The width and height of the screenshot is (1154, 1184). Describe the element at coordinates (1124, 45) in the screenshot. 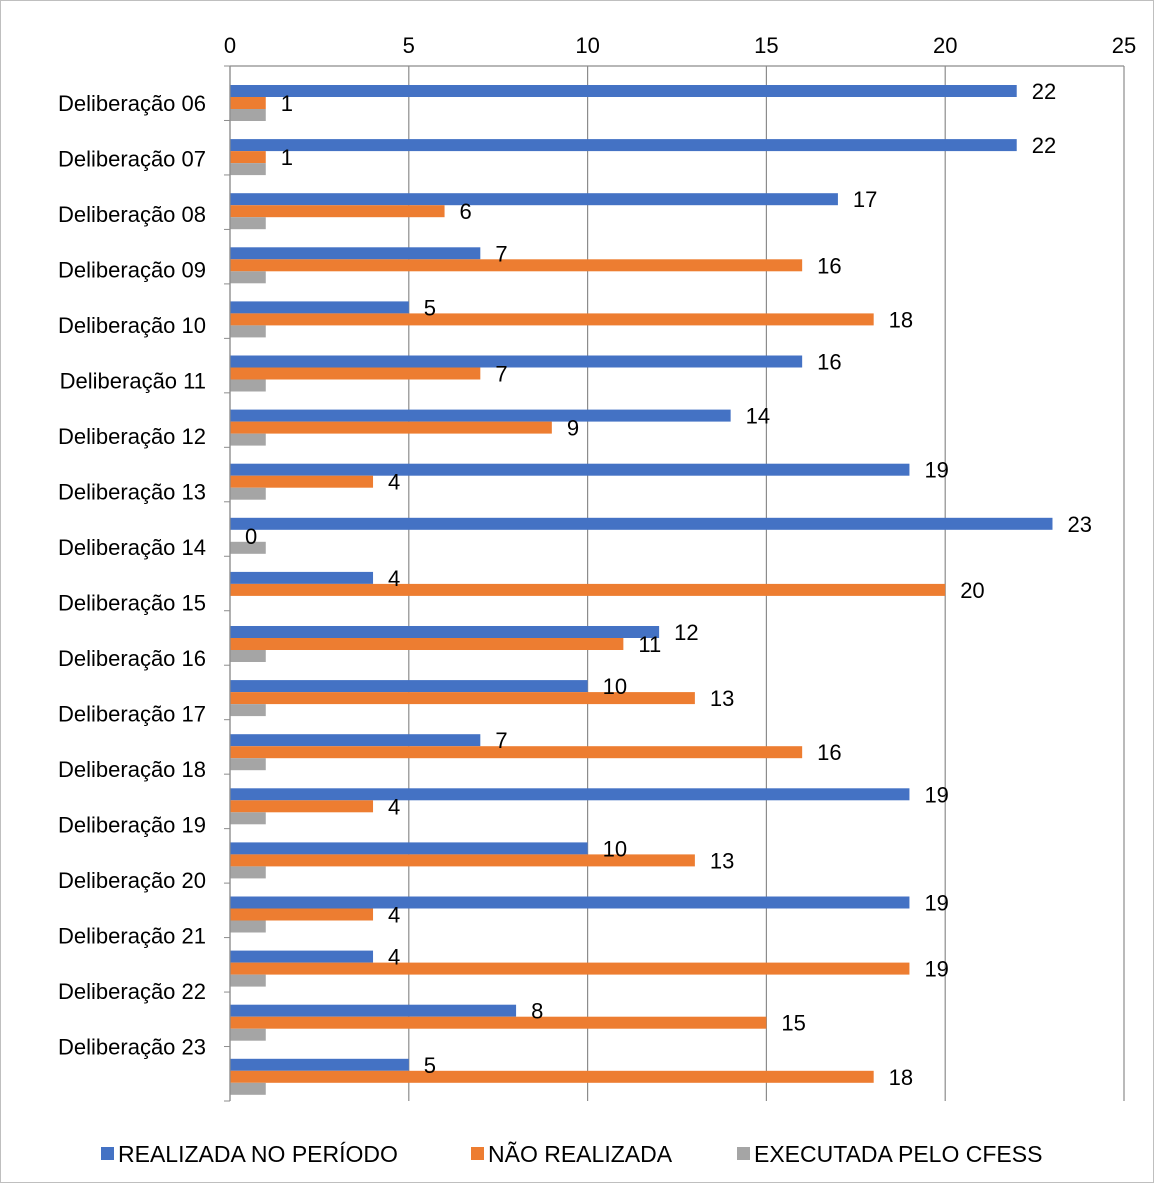

I see `x-tick-label-25: 25` at that location.